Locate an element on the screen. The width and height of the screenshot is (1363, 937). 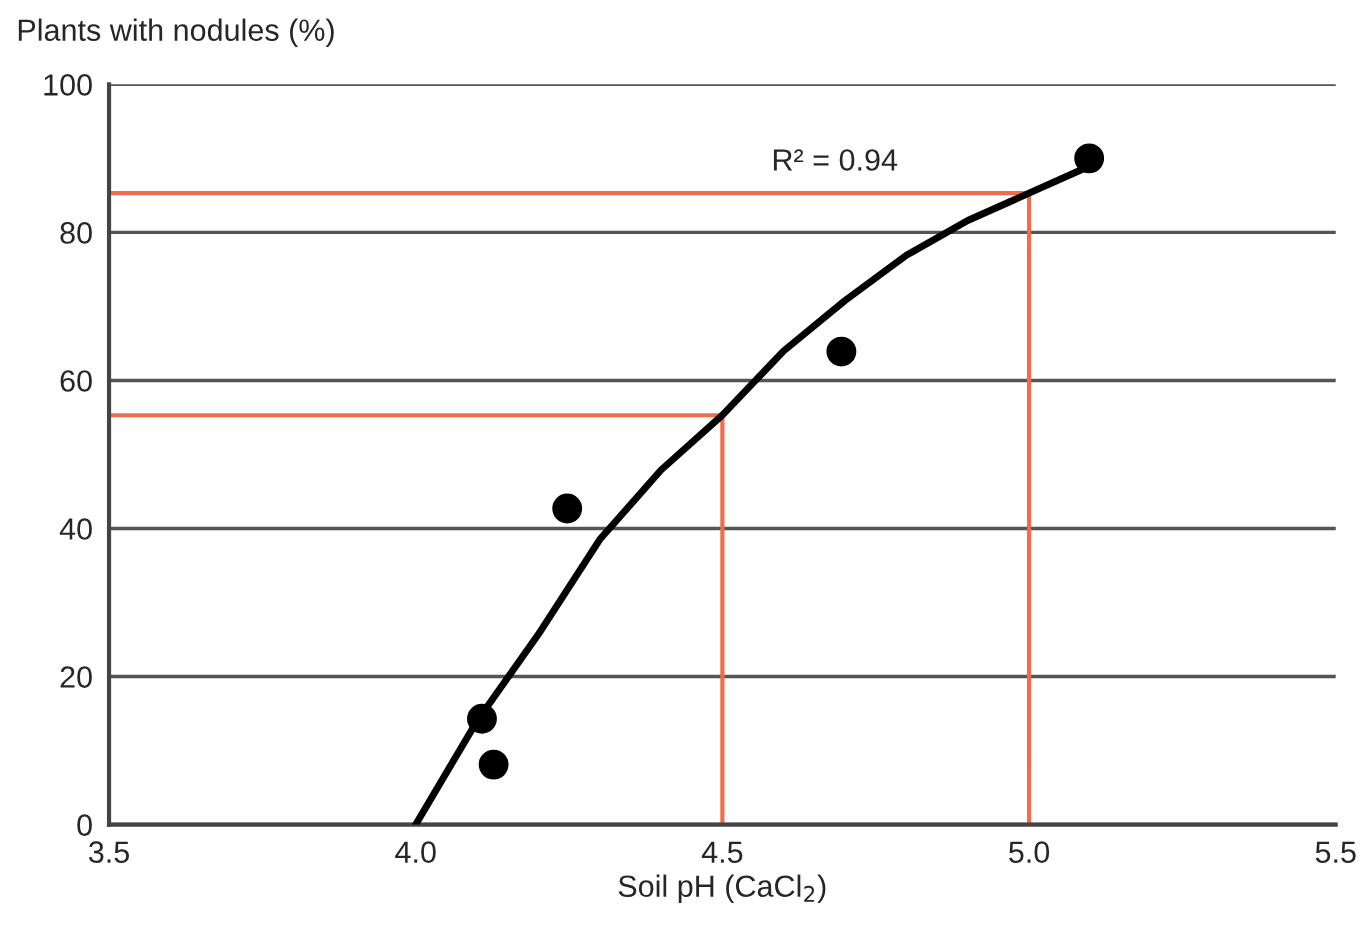
x-axis-title: Soil pH (CaCl$_{2}$) is located at coordinates (722, 889).